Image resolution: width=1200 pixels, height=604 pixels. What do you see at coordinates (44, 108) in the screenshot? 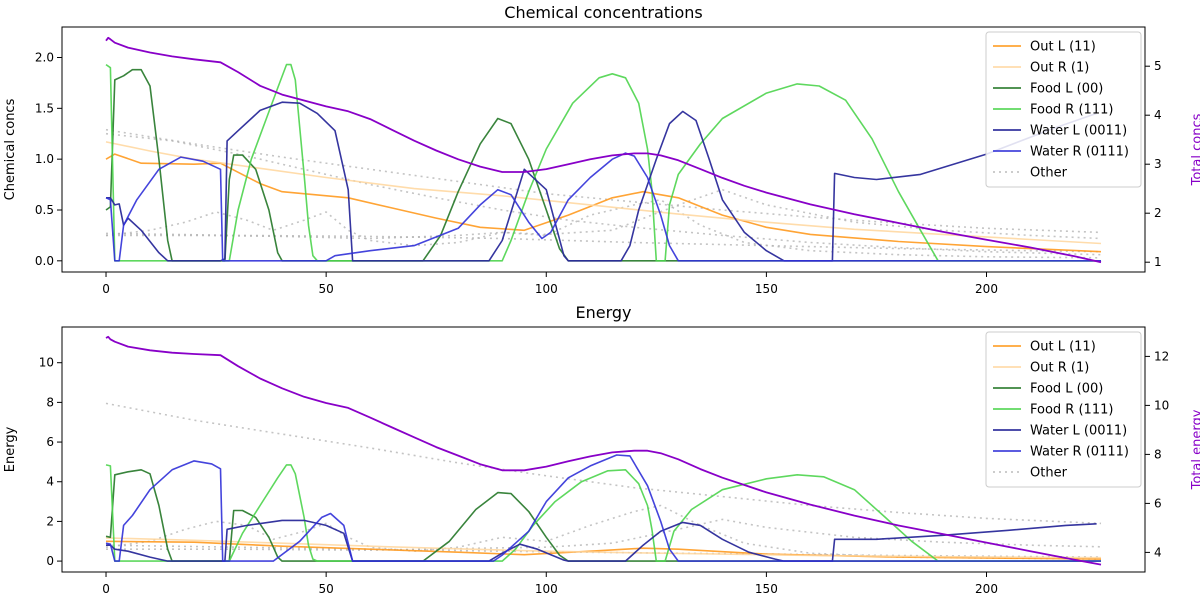
I see `y-tick-label: 1.5` at bounding box center [44, 108].